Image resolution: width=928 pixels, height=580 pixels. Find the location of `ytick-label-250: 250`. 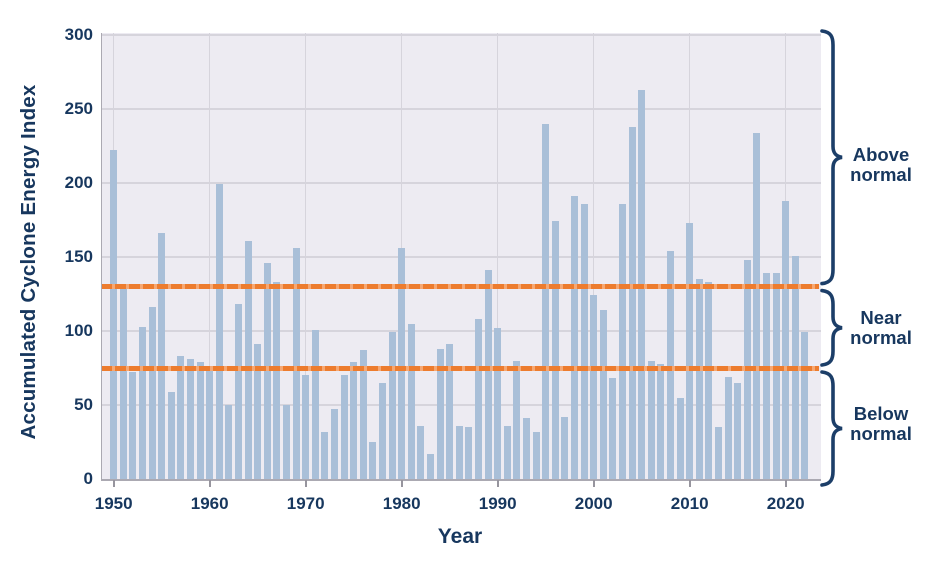

ytick-label-250: 250 is located at coordinates (78, 108).